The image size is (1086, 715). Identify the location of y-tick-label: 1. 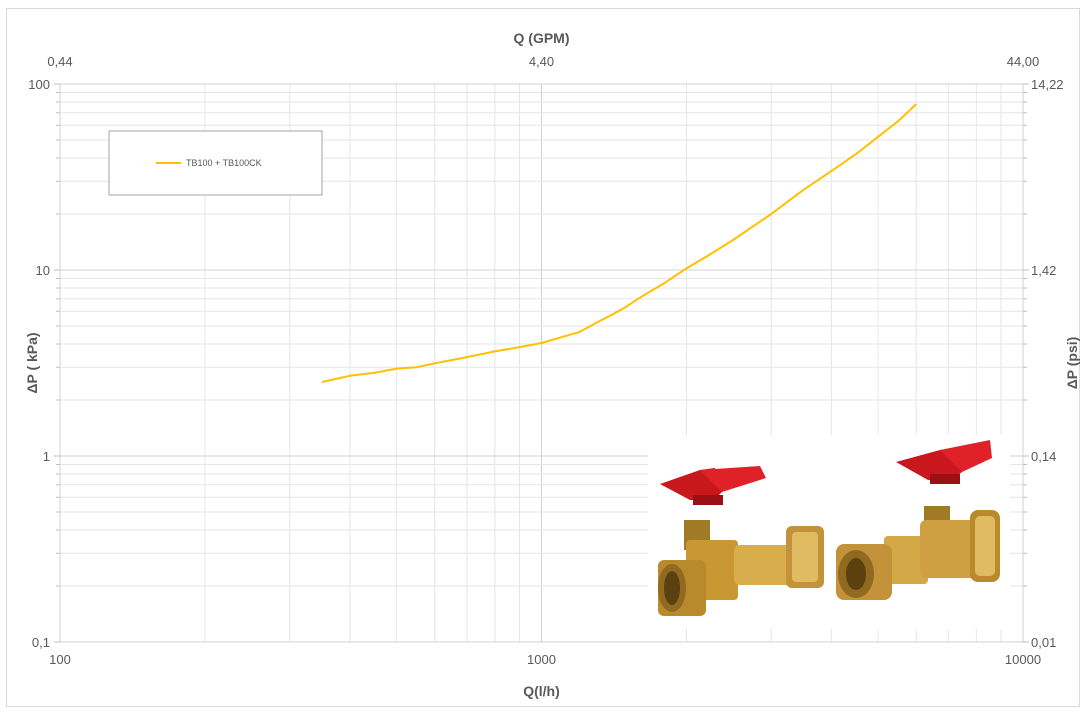
(46, 456).